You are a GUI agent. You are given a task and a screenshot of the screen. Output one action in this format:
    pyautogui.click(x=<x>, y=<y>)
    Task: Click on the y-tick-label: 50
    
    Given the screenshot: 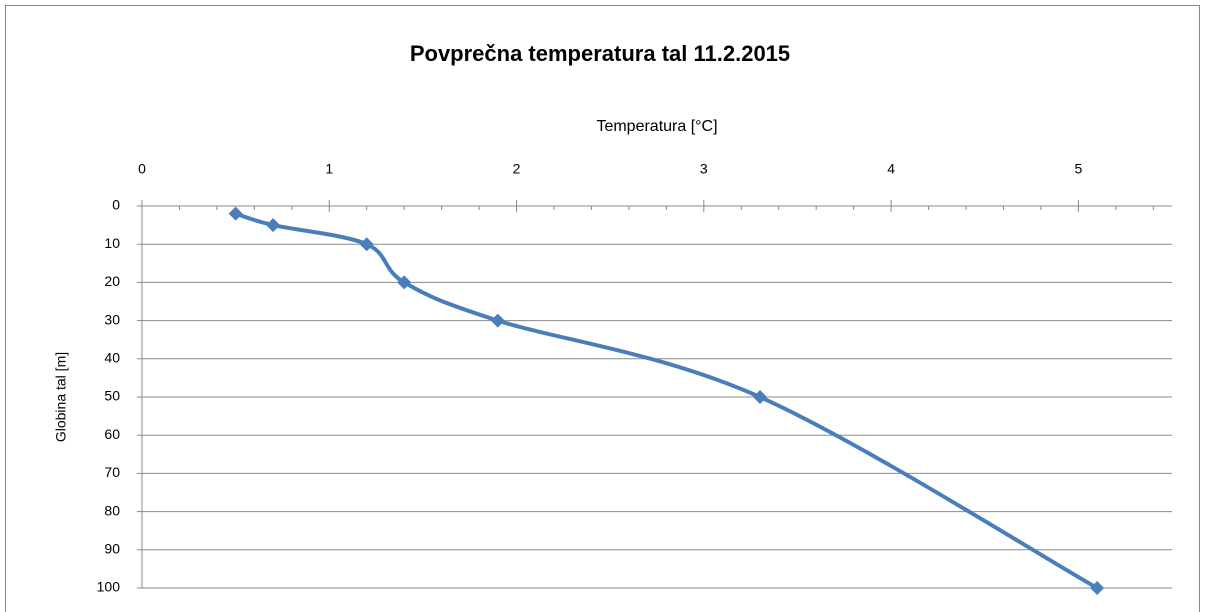 What is the action you would take?
    pyautogui.click(x=112, y=396)
    